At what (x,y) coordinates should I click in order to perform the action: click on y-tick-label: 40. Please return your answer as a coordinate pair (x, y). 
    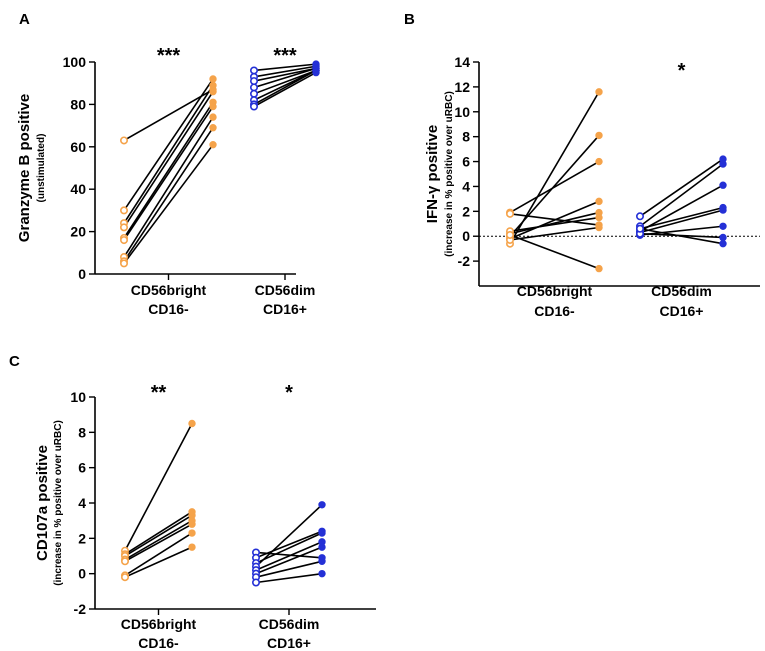
    Looking at the image, I should click on (78, 189).